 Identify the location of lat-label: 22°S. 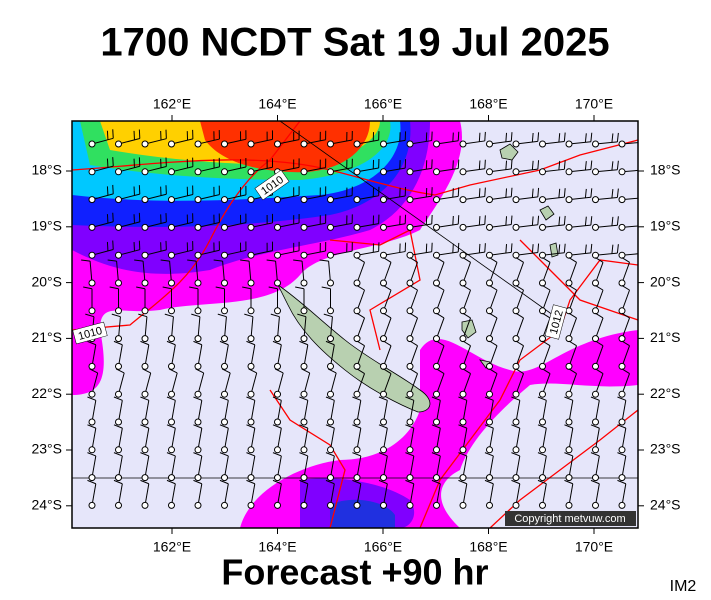
(665, 393).